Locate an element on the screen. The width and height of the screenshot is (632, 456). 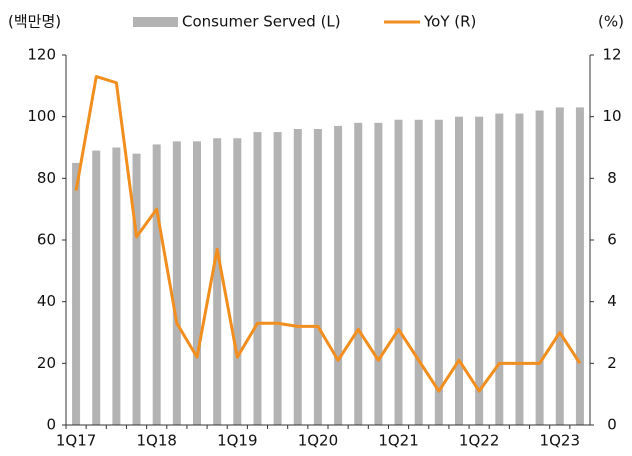
y2-tick-label: 6 is located at coordinates (612, 240).